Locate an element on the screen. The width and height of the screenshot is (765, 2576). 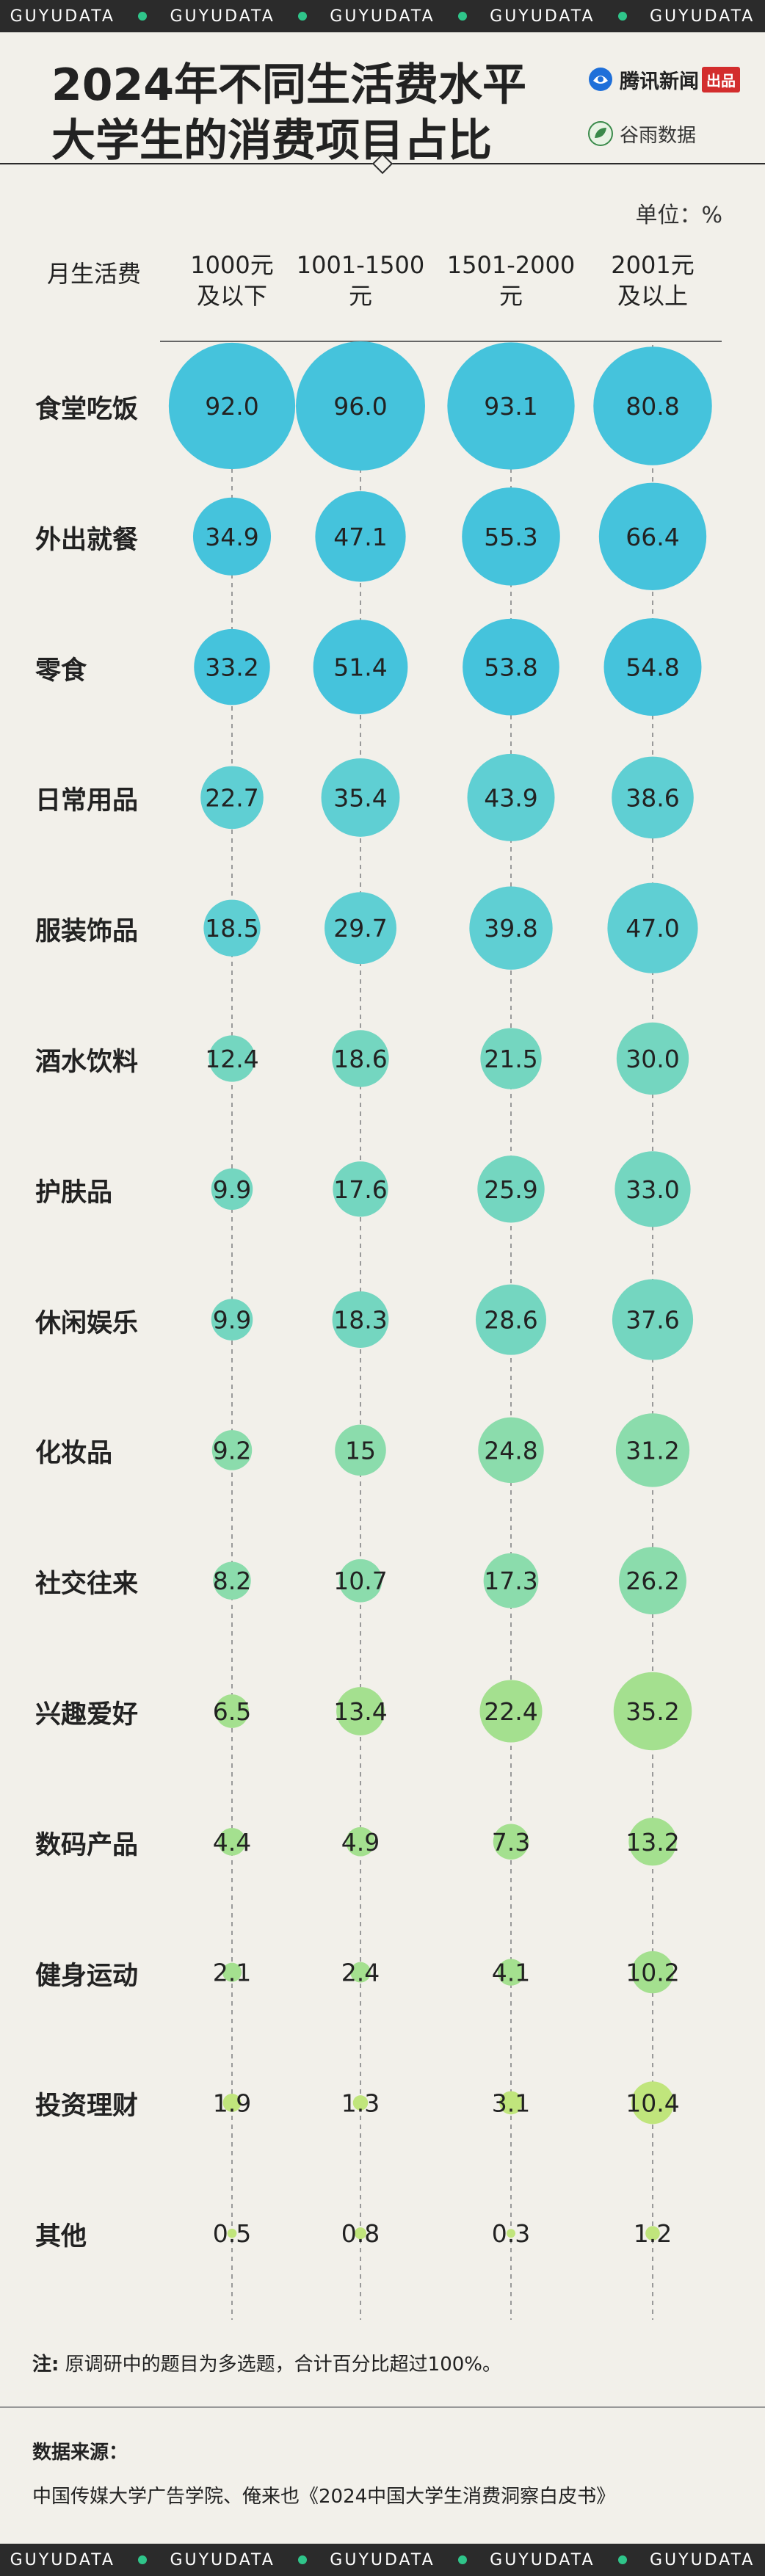
header-label: 月生活费 is located at coordinates (94, 274).